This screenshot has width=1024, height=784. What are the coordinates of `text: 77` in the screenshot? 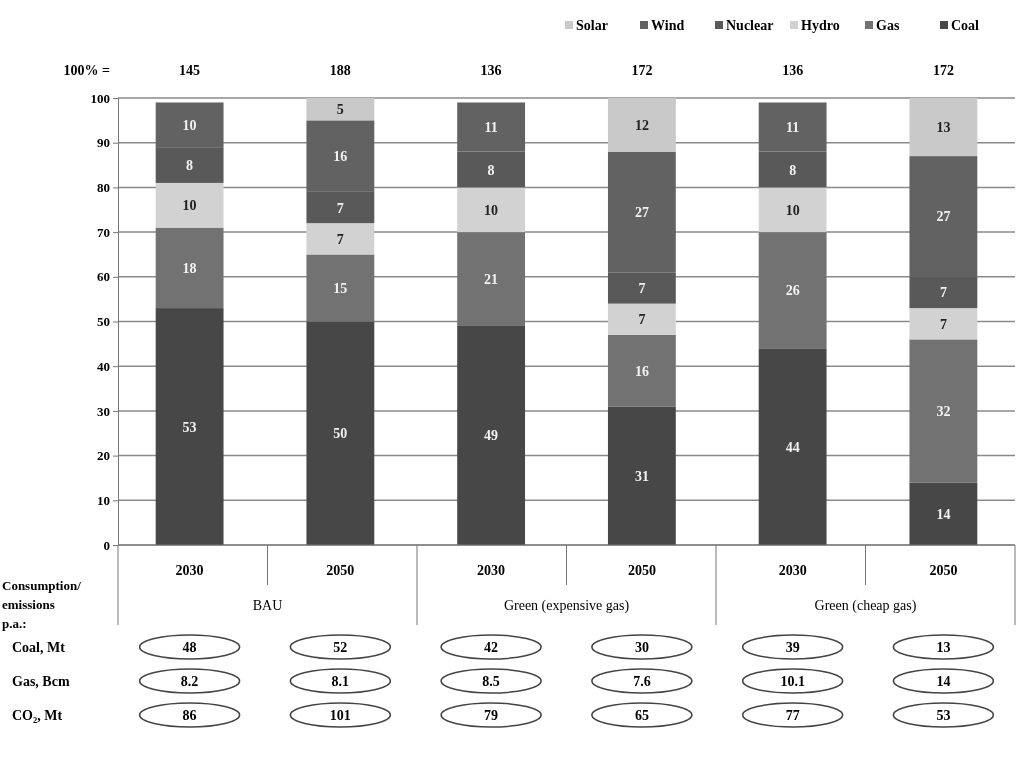 It's located at (792, 715).